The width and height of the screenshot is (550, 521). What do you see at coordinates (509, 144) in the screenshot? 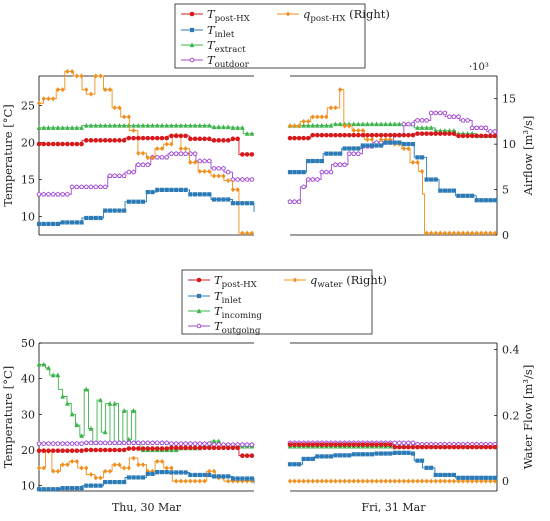
I see `right-tick-label: 10` at bounding box center [509, 144].